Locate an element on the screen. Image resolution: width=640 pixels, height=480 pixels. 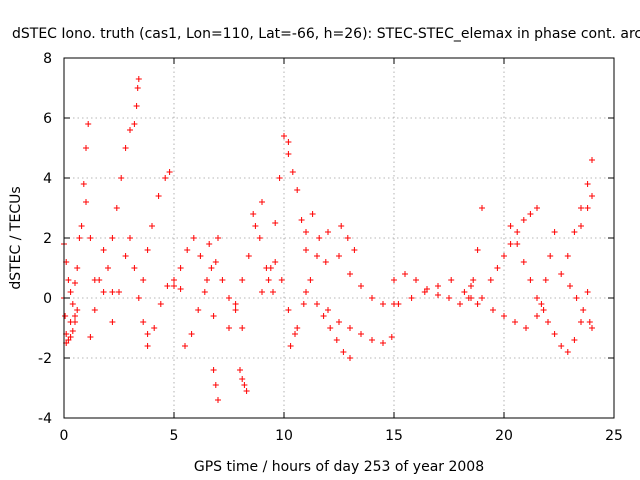
x-axis-label: GPS time / hours of day 253 of year 2008 is located at coordinates (339, 467).